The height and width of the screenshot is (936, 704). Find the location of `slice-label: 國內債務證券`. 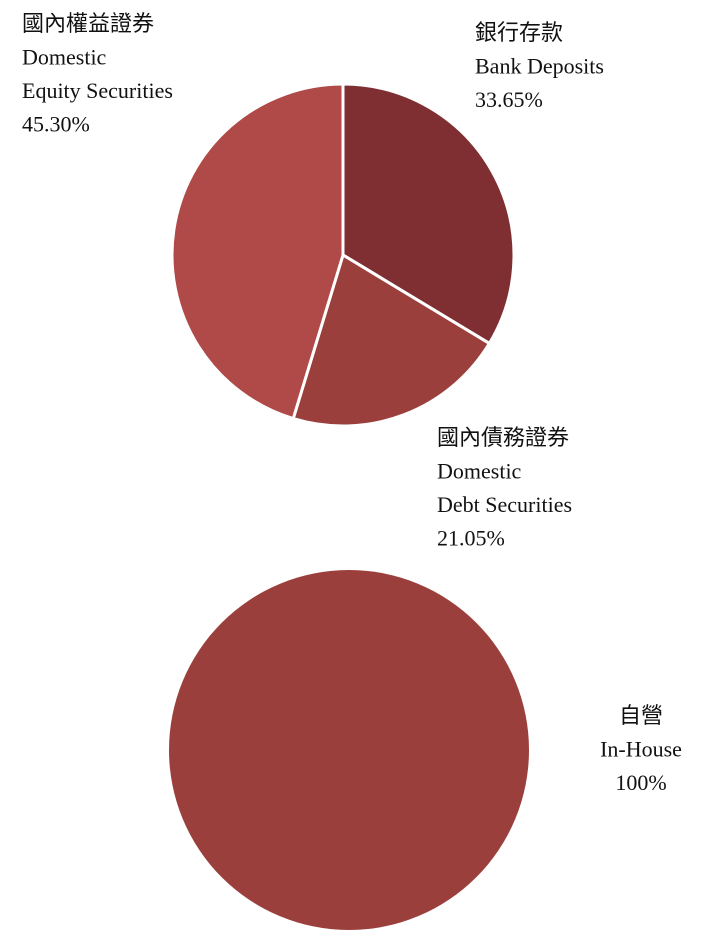

slice-label: 國內債務證券 is located at coordinates (503, 437).